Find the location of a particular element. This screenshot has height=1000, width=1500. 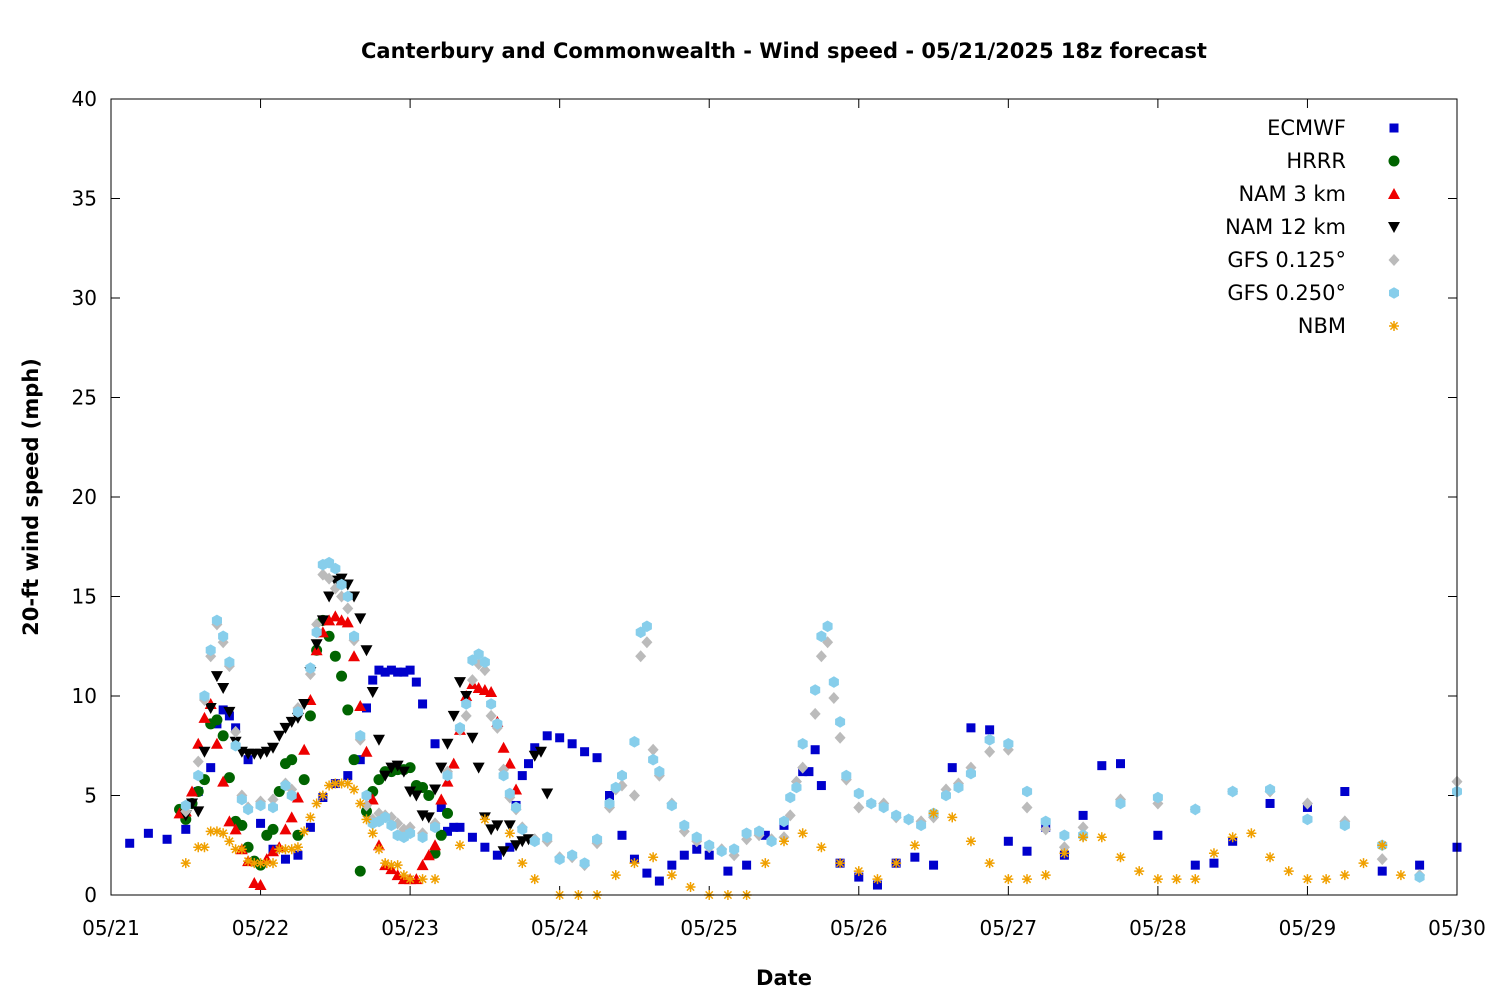

y-tick-label: 0 is located at coordinates (90, 895).